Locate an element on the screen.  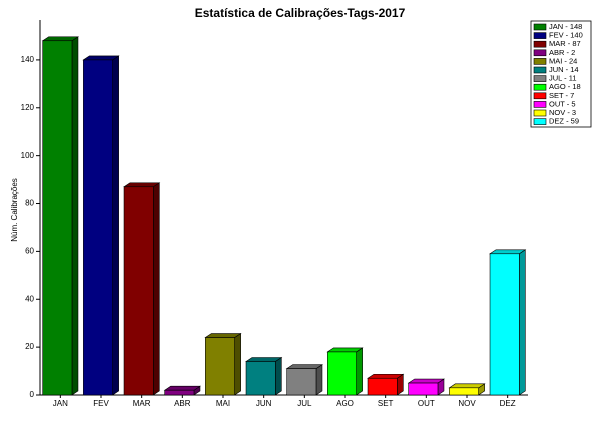
x-tick-label: JUL is located at coordinates (304, 403).